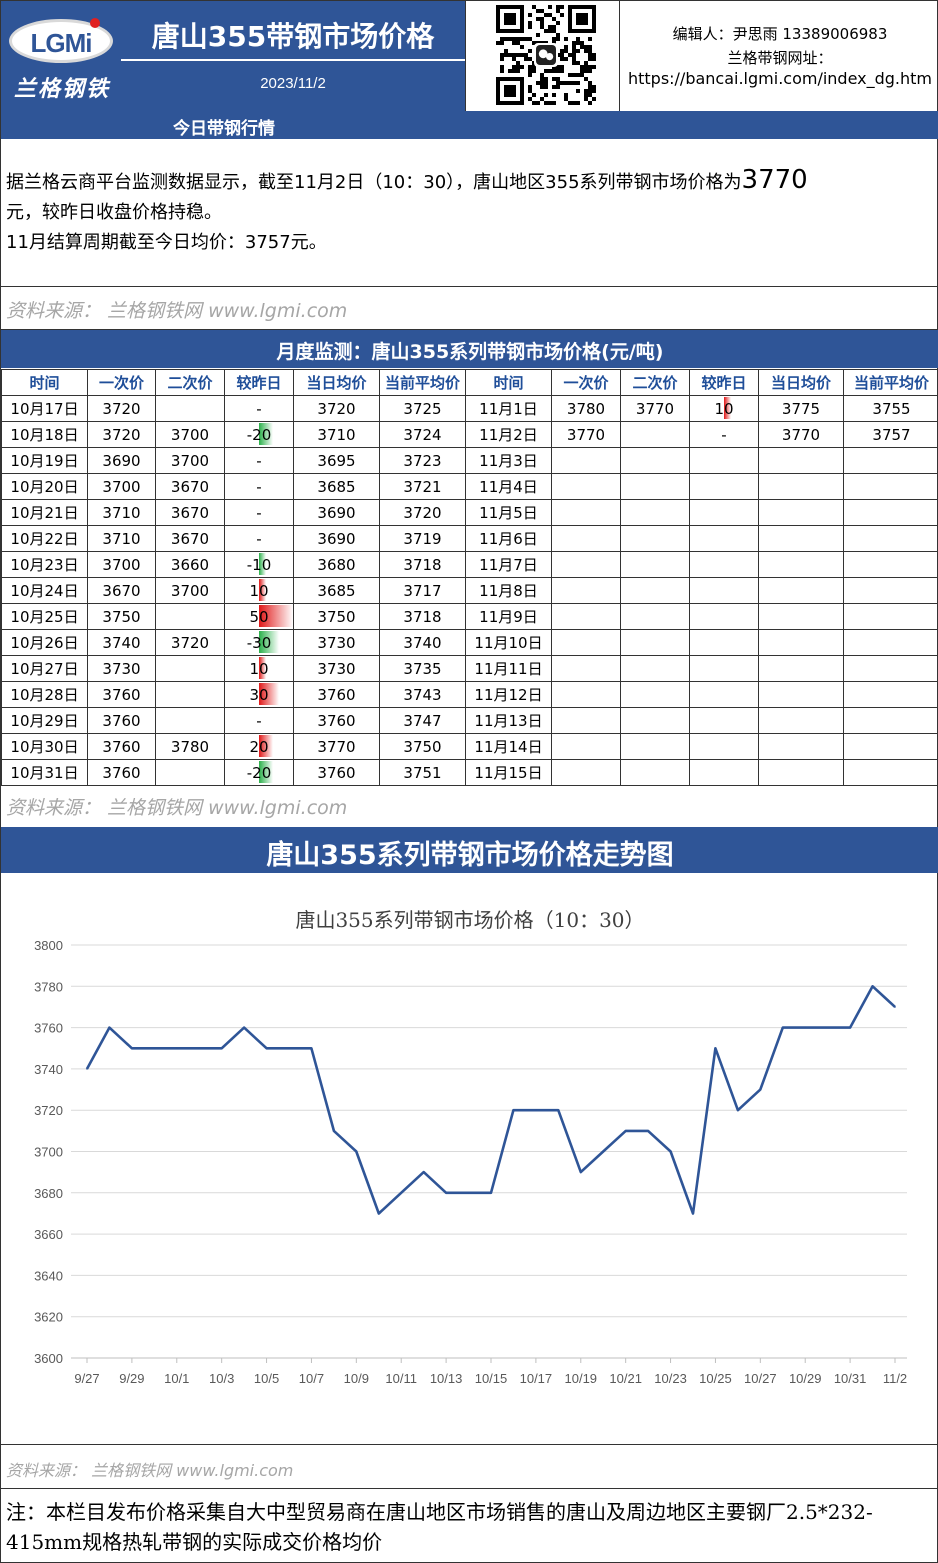 This screenshot has height=1563, width=938. Describe the element at coordinates (86, 1378) in the screenshot. I see `x-tick-label: 9/27` at that location.